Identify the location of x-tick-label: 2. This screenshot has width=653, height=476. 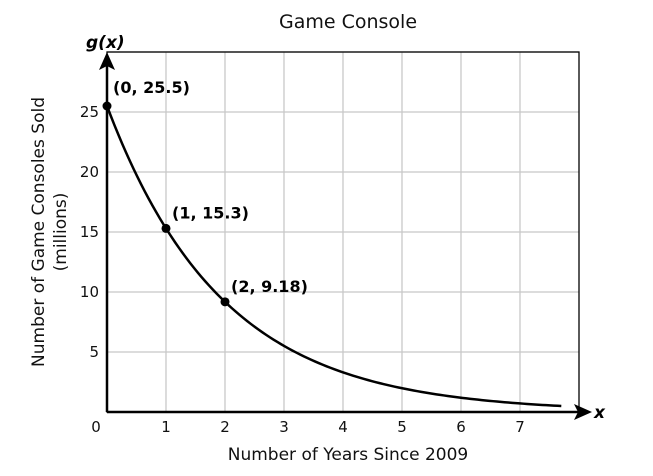
(225, 427).